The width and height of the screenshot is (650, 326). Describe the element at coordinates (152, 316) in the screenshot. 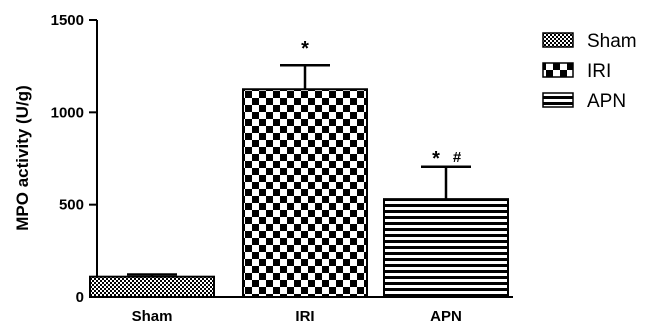

I see `x-tick-label: Sham` at that location.